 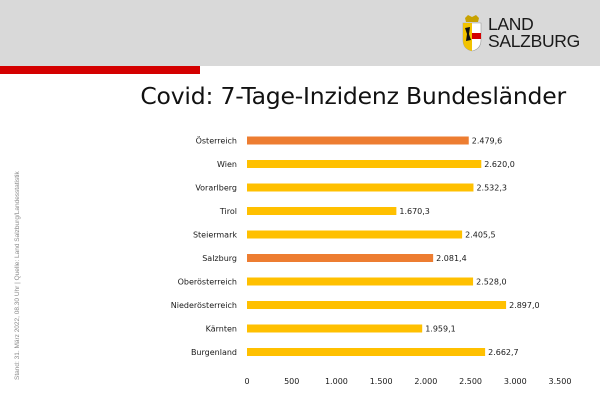 I want to click on x-tick-label: 1.500, so click(x=381, y=381).